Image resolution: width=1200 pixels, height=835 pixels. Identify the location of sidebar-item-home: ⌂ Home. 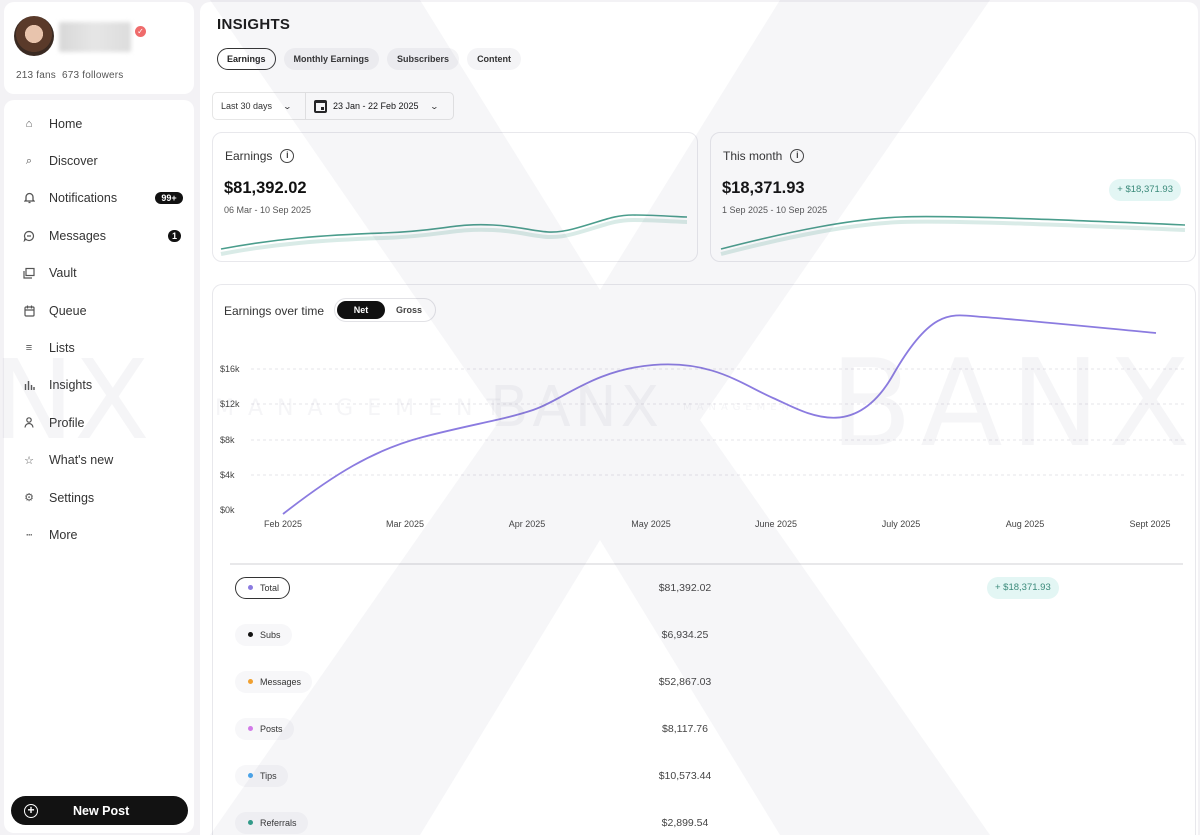
(99, 123).